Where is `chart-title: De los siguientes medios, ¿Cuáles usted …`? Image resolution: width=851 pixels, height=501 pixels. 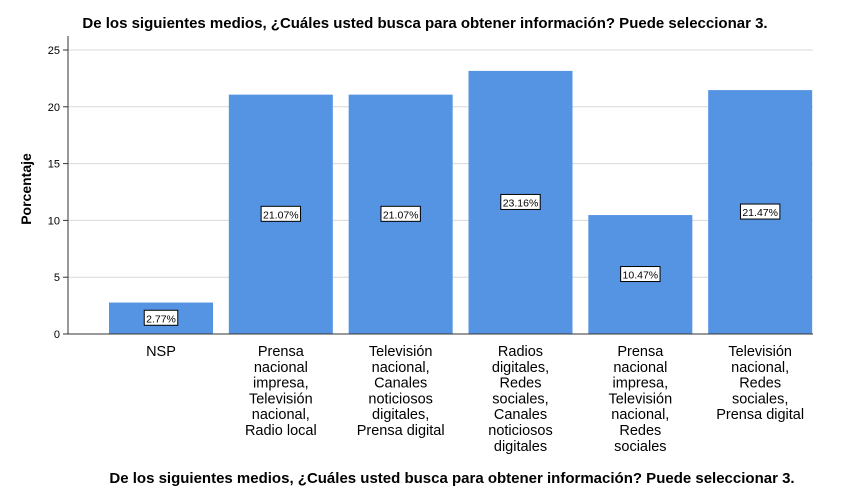
chart-title: De los siguientes medios, ¿Cuáles usted … is located at coordinates (424, 23).